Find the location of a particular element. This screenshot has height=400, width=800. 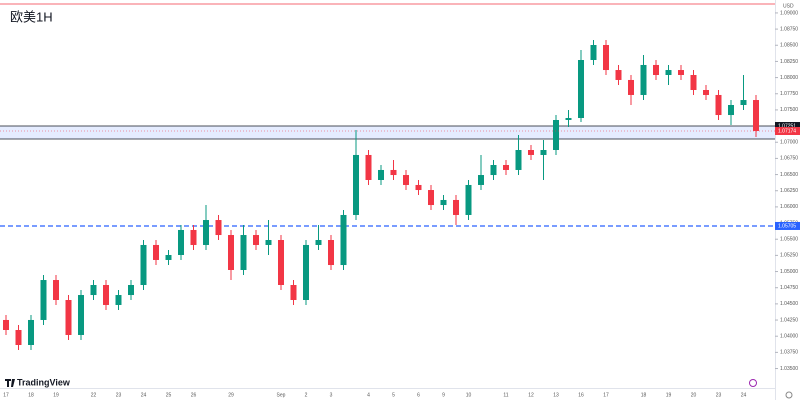

y-tick-label: 1.04250 is located at coordinates (789, 320).